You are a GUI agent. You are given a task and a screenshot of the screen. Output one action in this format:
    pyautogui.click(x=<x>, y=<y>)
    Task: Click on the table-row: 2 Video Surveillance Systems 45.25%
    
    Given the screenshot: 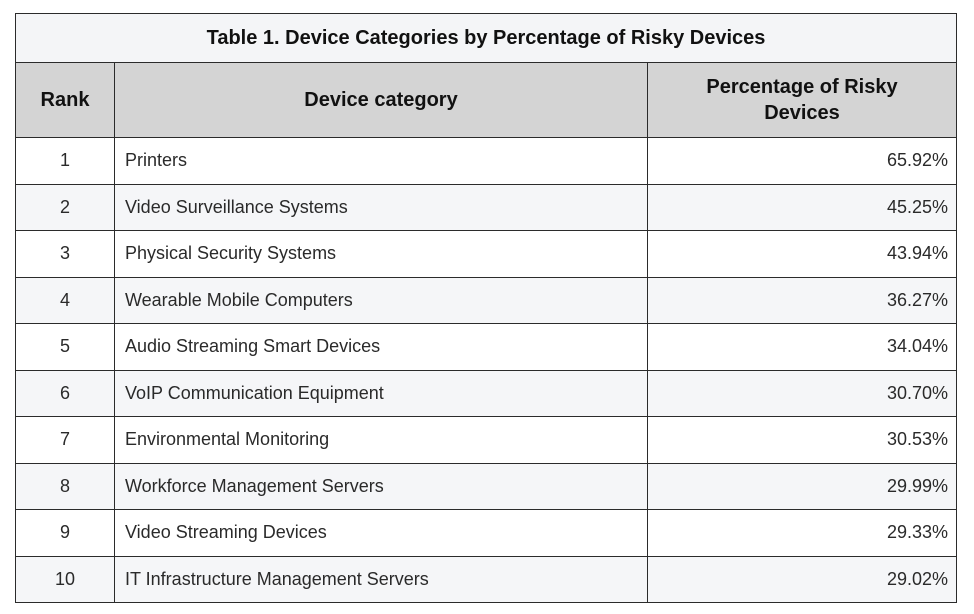 What is the action you would take?
    pyautogui.click(x=486, y=207)
    